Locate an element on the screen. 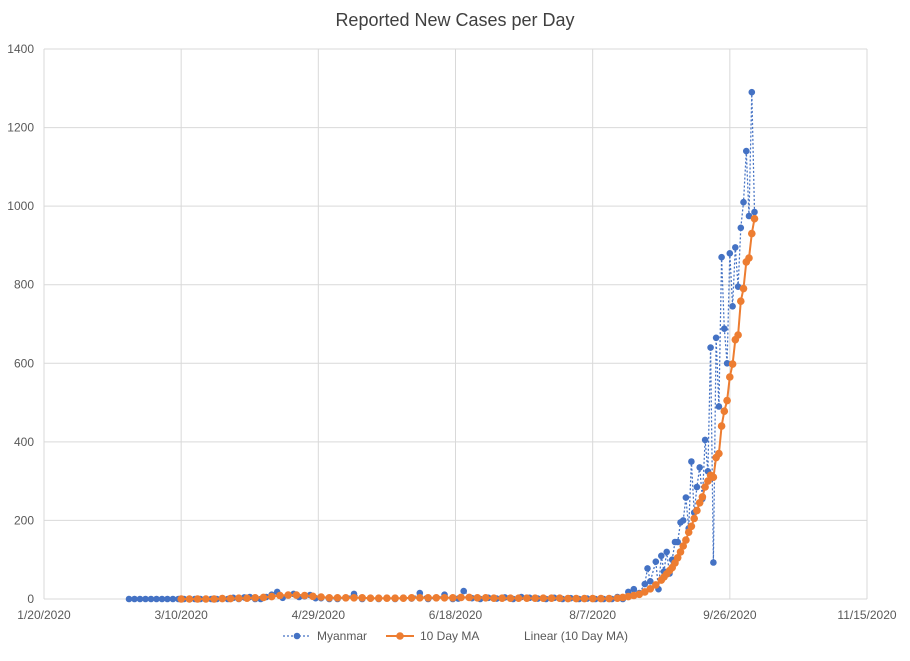 The height and width of the screenshot is (661, 910). legend-label-10-day-ma: 10 Day MA is located at coordinates (449, 636).